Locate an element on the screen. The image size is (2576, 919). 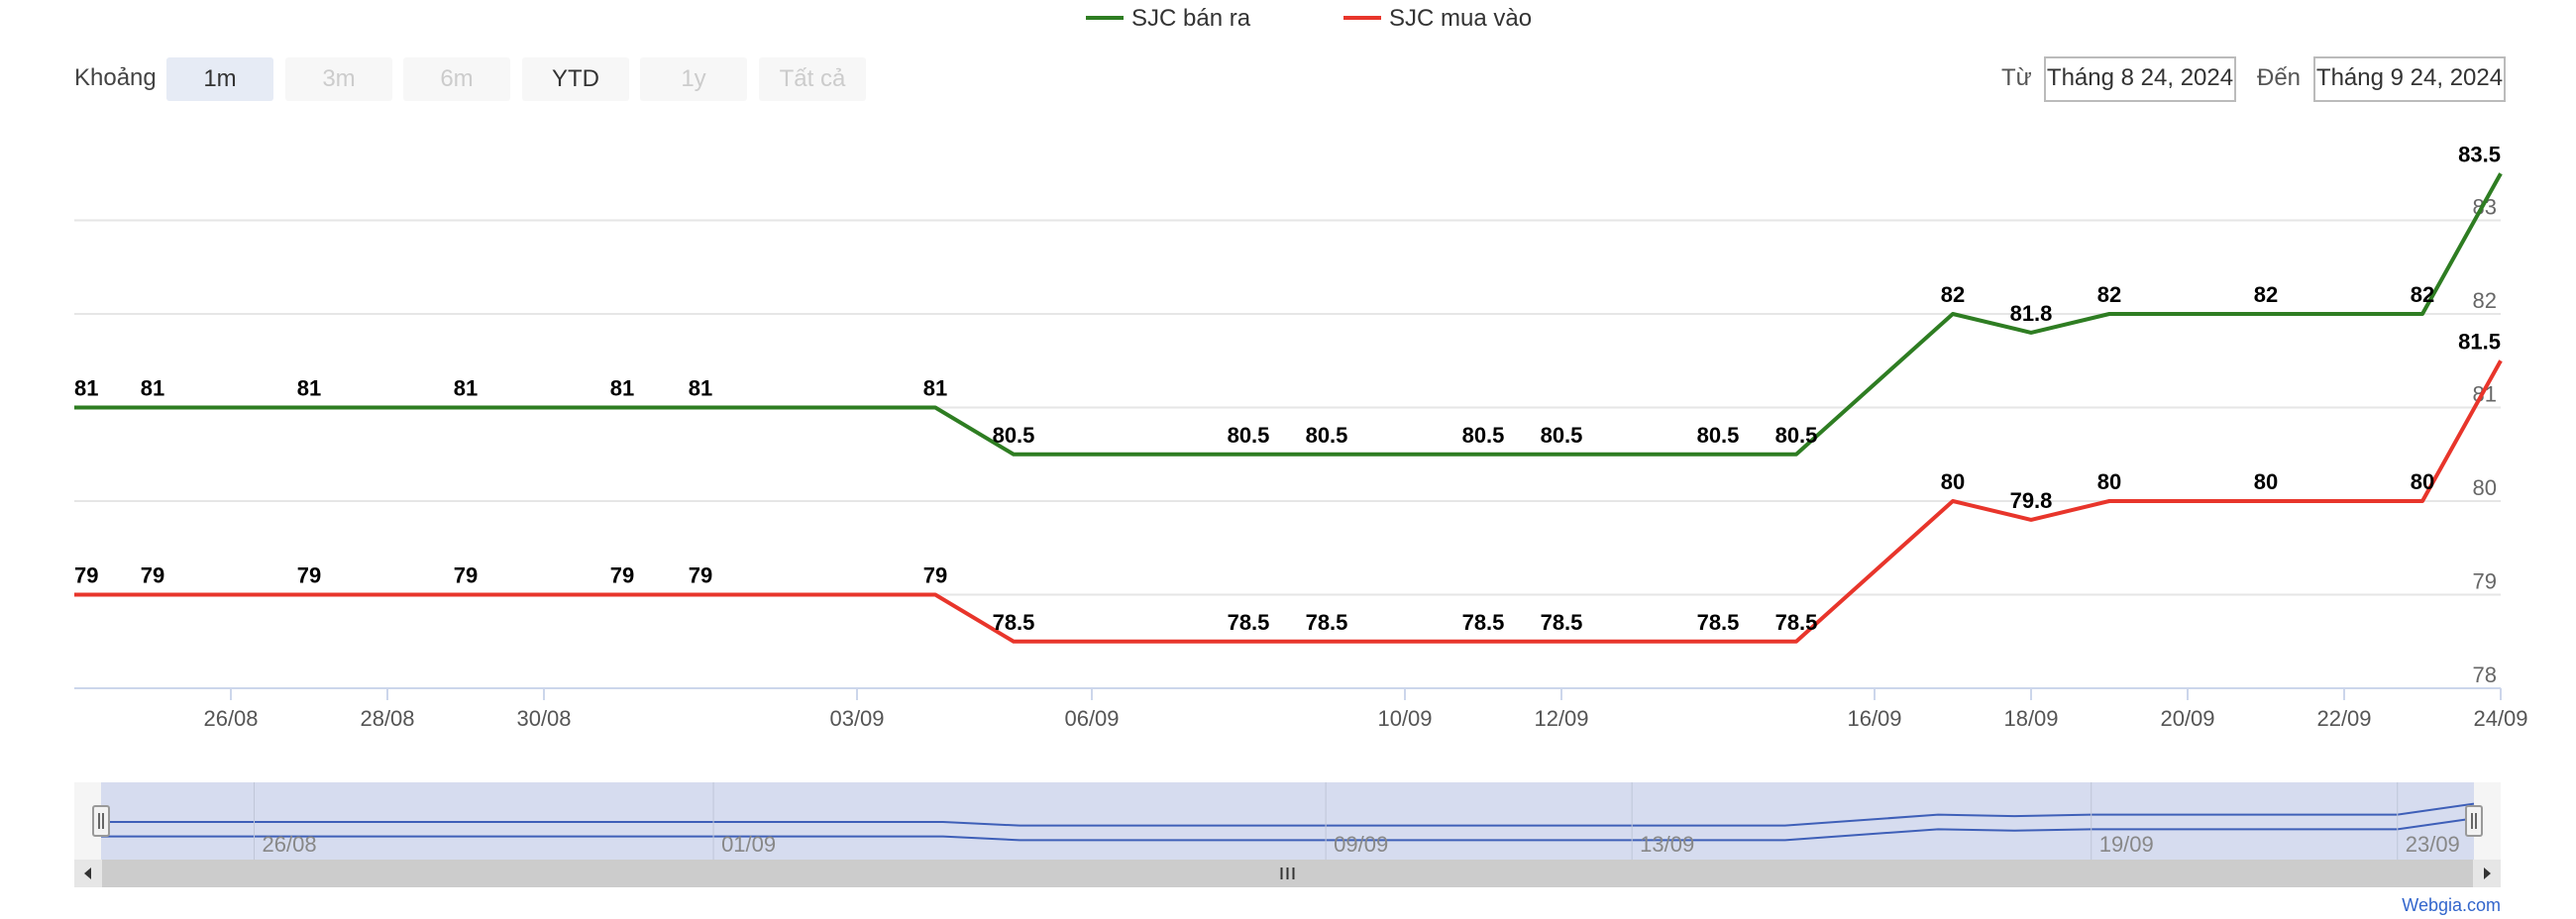
navigator-handle-left is located at coordinates (101, 821).